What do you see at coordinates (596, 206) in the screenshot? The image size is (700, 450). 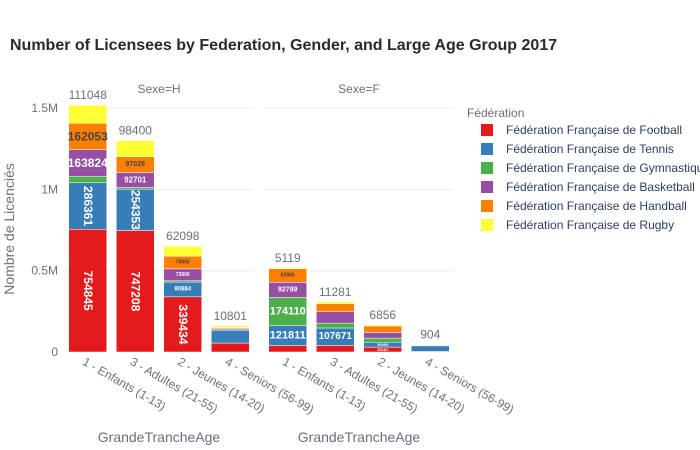 I see `legend-item-federation-francaise-de-handball: Fédération Française de Handball` at bounding box center [596, 206].